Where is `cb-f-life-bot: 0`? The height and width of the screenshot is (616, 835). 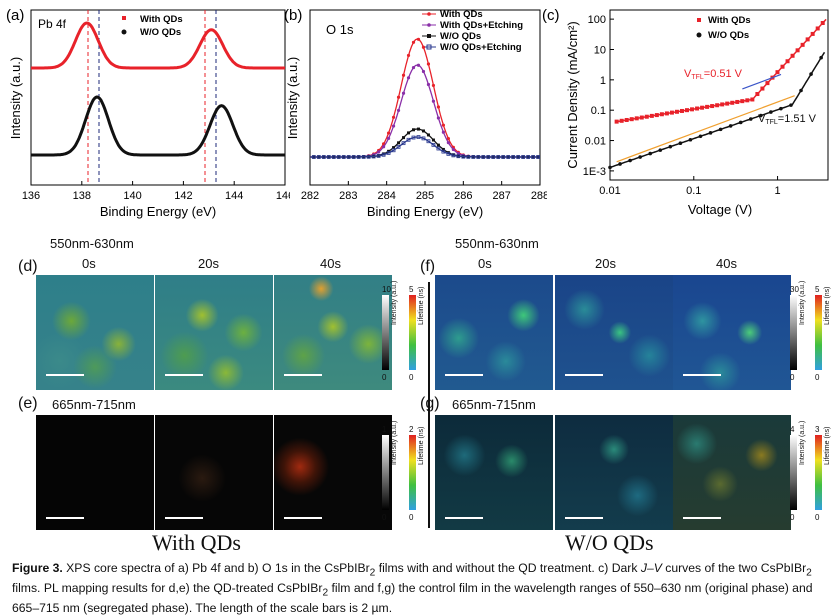
cb-f-life-bot: 0 is located at coordinates (817, 377).